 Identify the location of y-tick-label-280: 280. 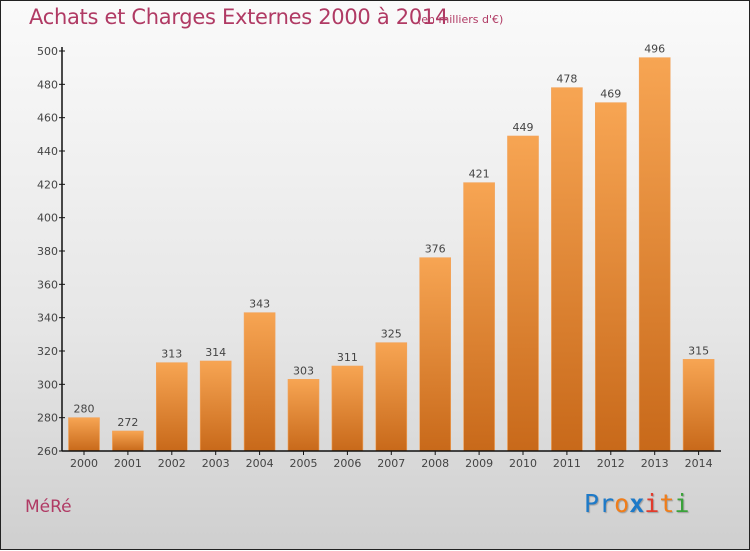
(47, 418).